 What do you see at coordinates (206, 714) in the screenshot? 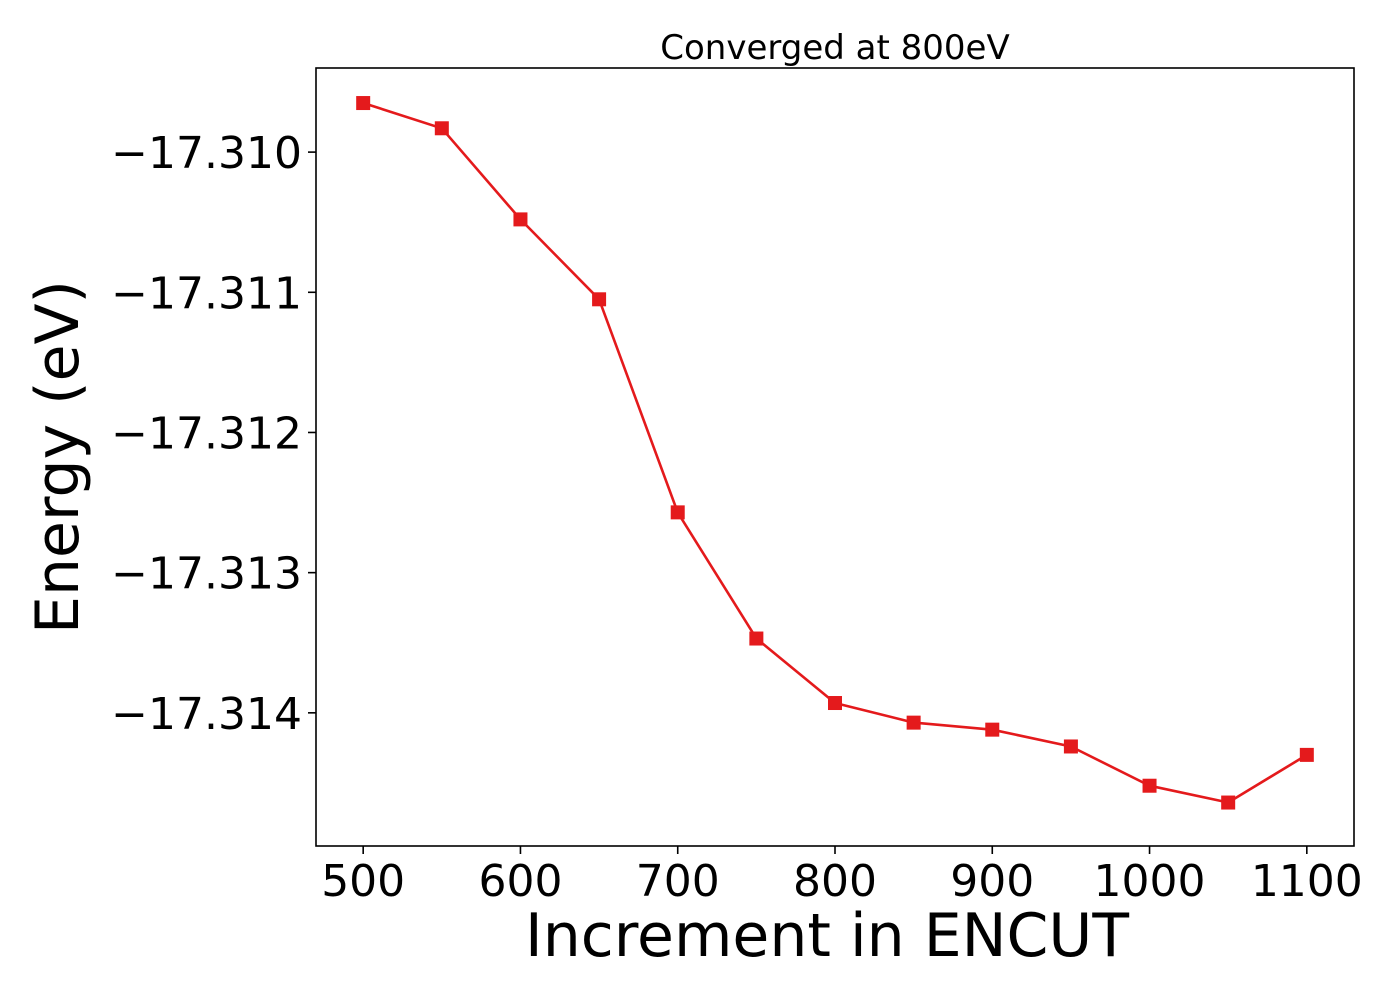
I see `y-tick-label: −17.314` at bounding box center [206, 714].